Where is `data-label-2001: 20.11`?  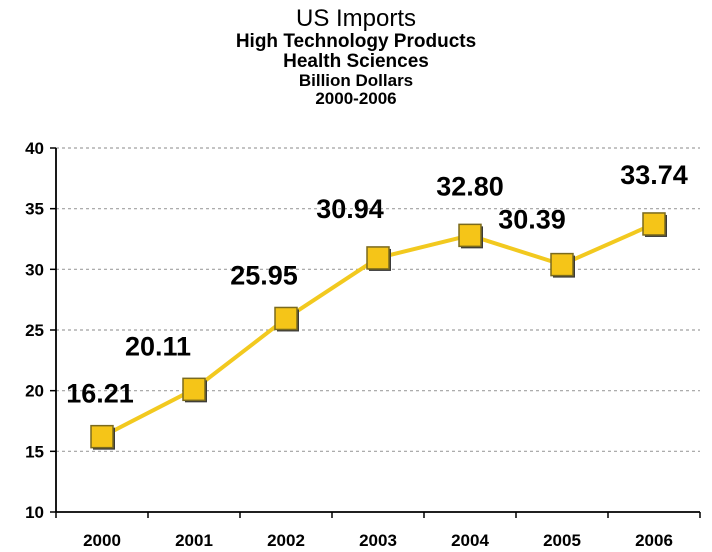
data-label-2001: 20.11 is located at coordinates (158, 346).